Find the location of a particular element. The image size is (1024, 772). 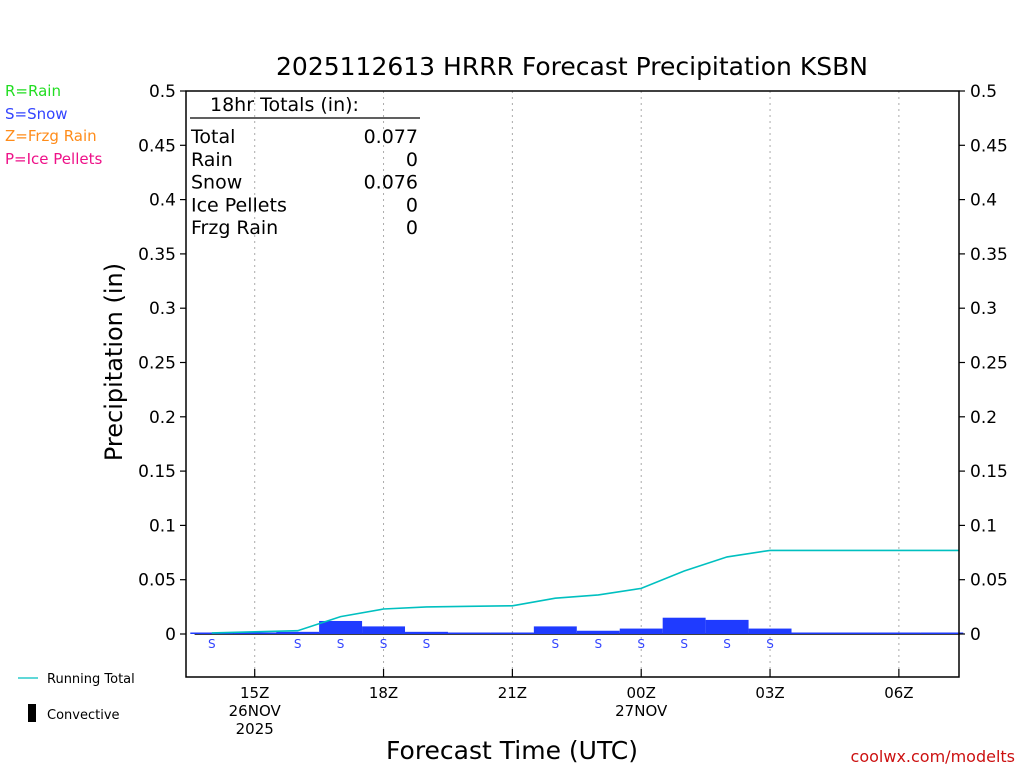

x-tick-label-0-2: 2025 is located at coordinates (255, 729).